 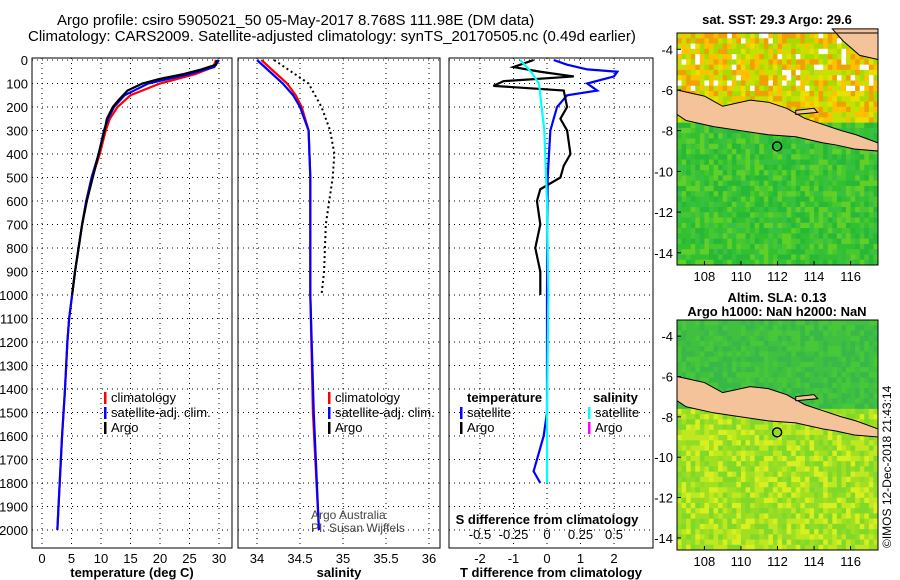 I want to click on x2-tick-label: 0.5, so click(x=614, y=534).